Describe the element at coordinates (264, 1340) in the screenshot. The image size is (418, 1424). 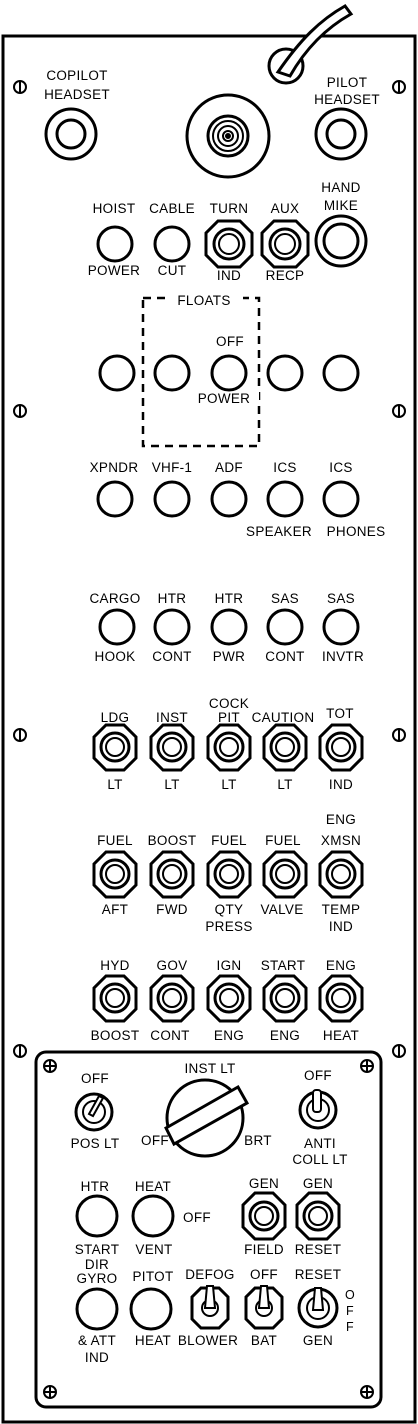
I see `bat-label: BAT` at that location.